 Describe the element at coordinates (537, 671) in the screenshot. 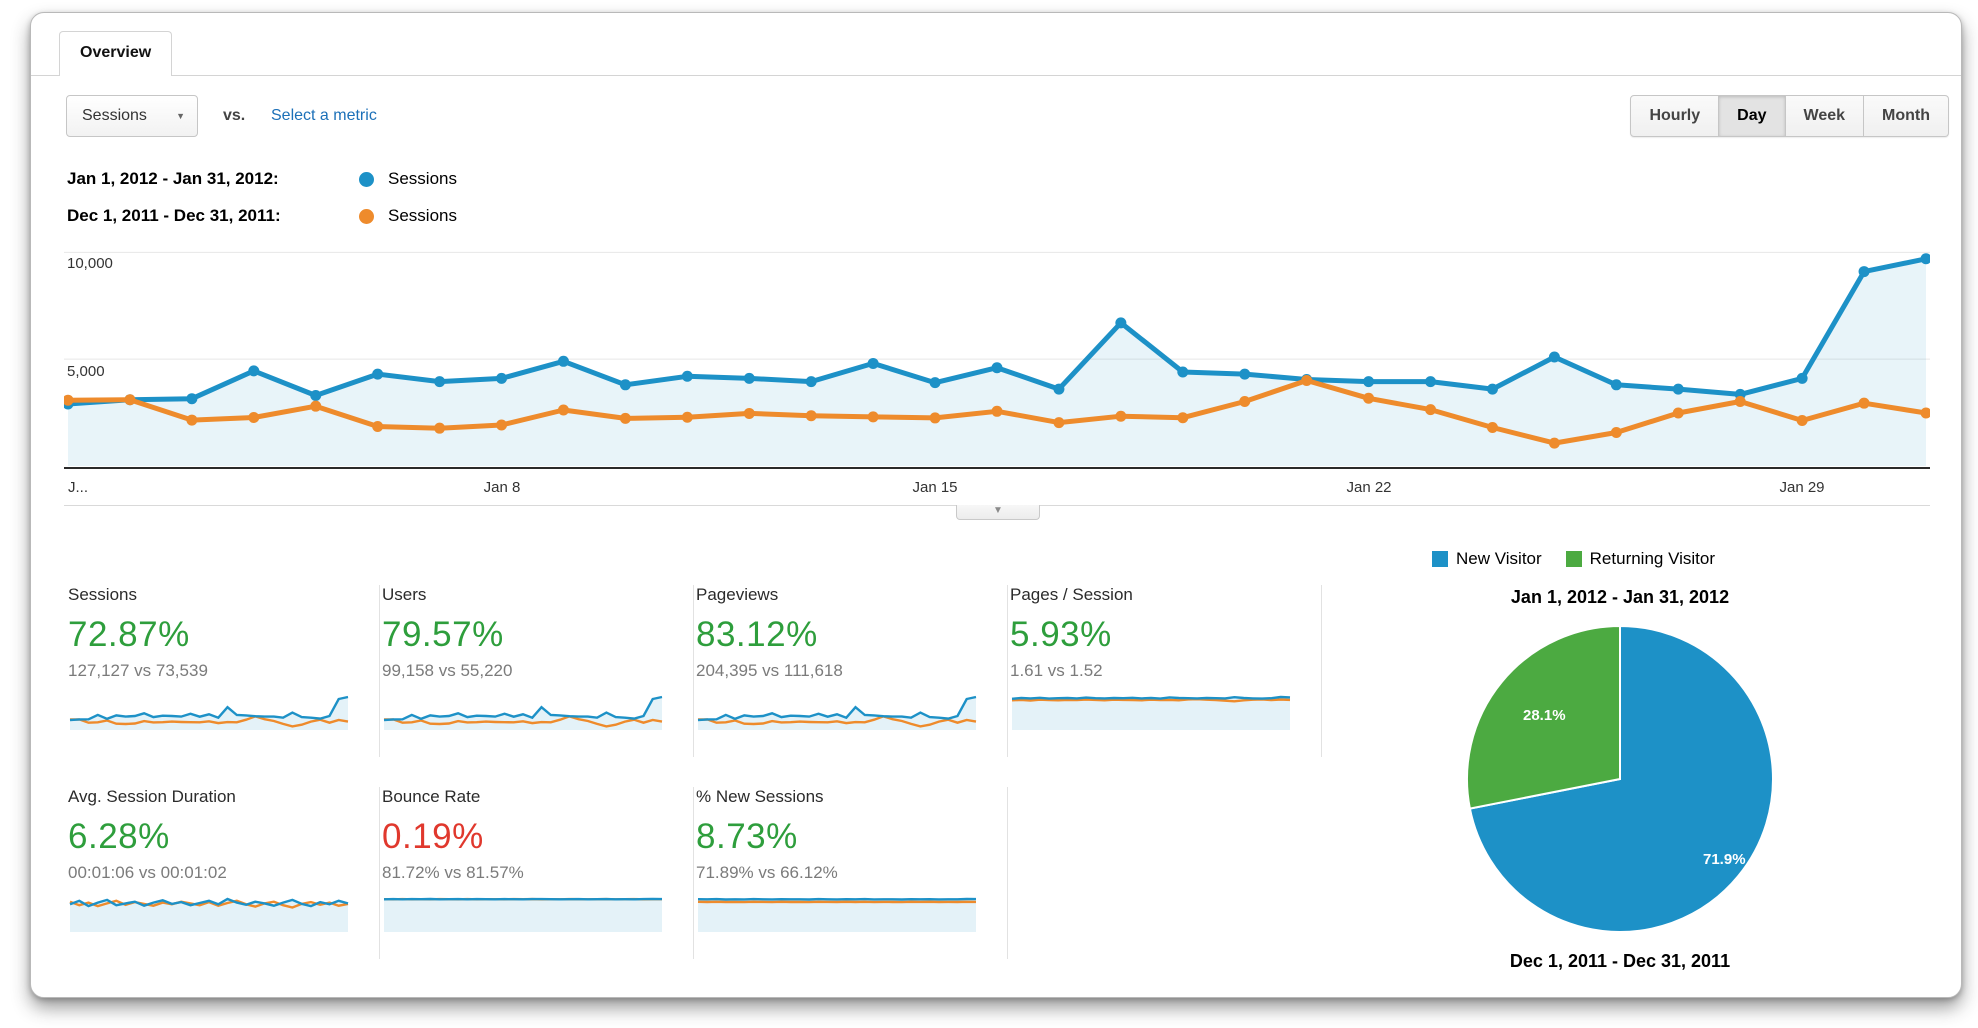

I see `card-users: Users 79.57% 99,158 vs 55,220` at that location.